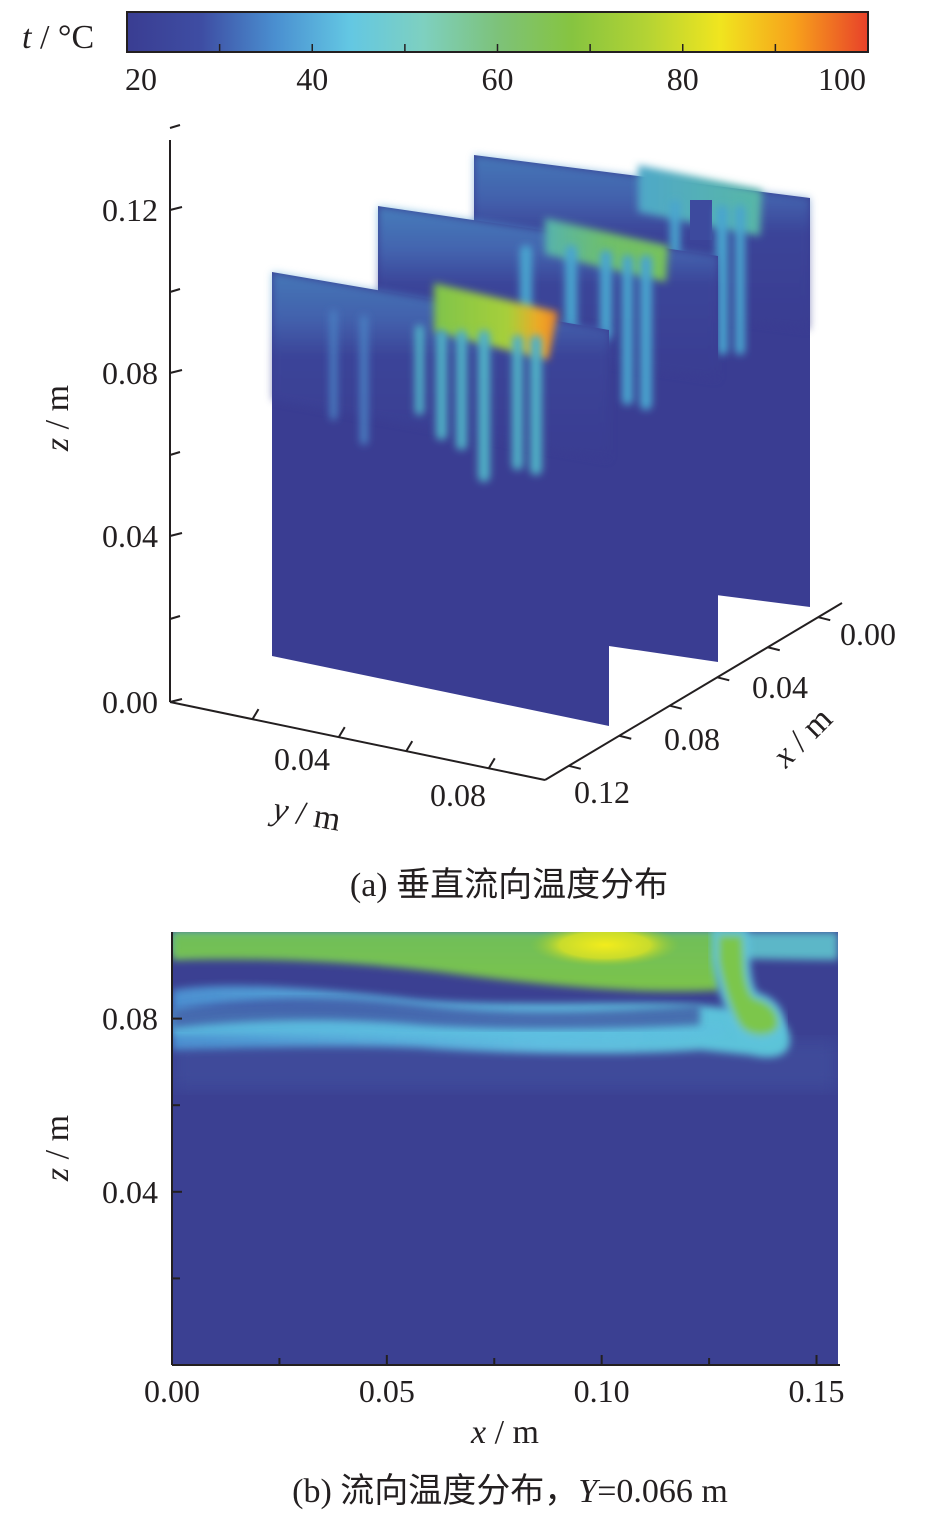 This screenshot has height=1515, width=929. I want to click on panel-b-x-tick-label: 0.00, so click(172, 1391).